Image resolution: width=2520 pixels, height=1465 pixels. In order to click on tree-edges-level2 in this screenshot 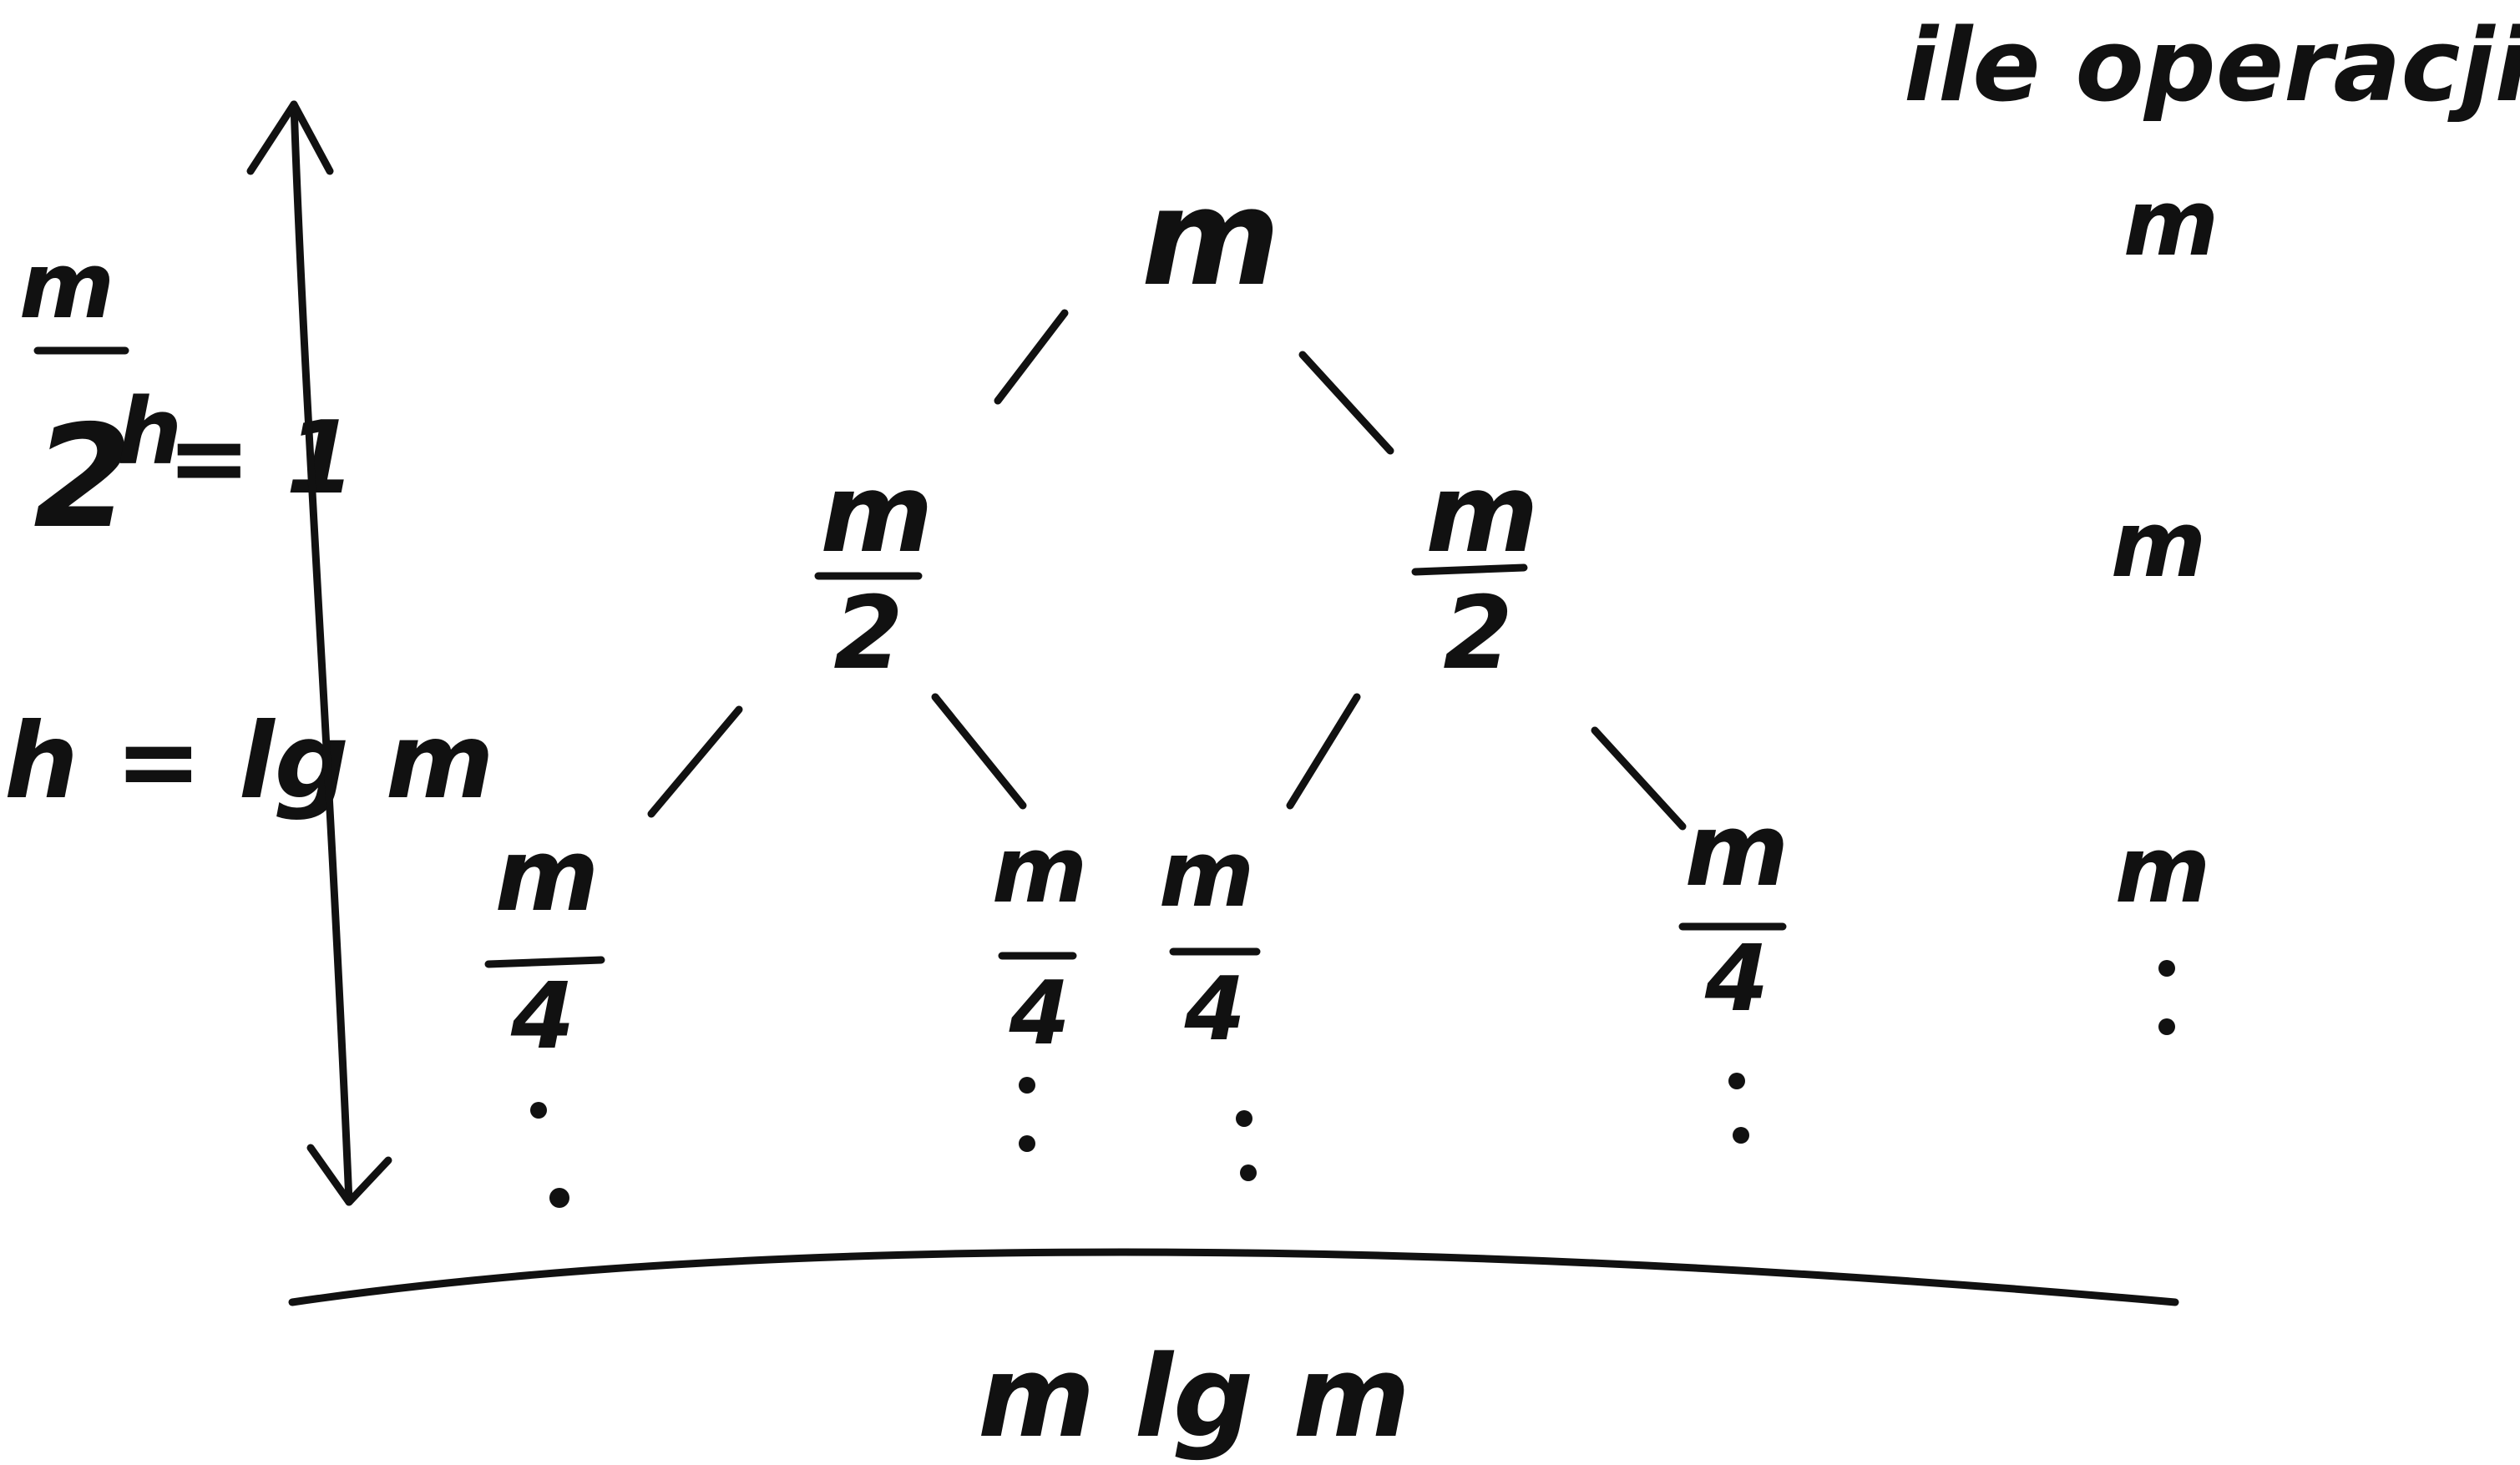, I will do `click(1167, 762)`.